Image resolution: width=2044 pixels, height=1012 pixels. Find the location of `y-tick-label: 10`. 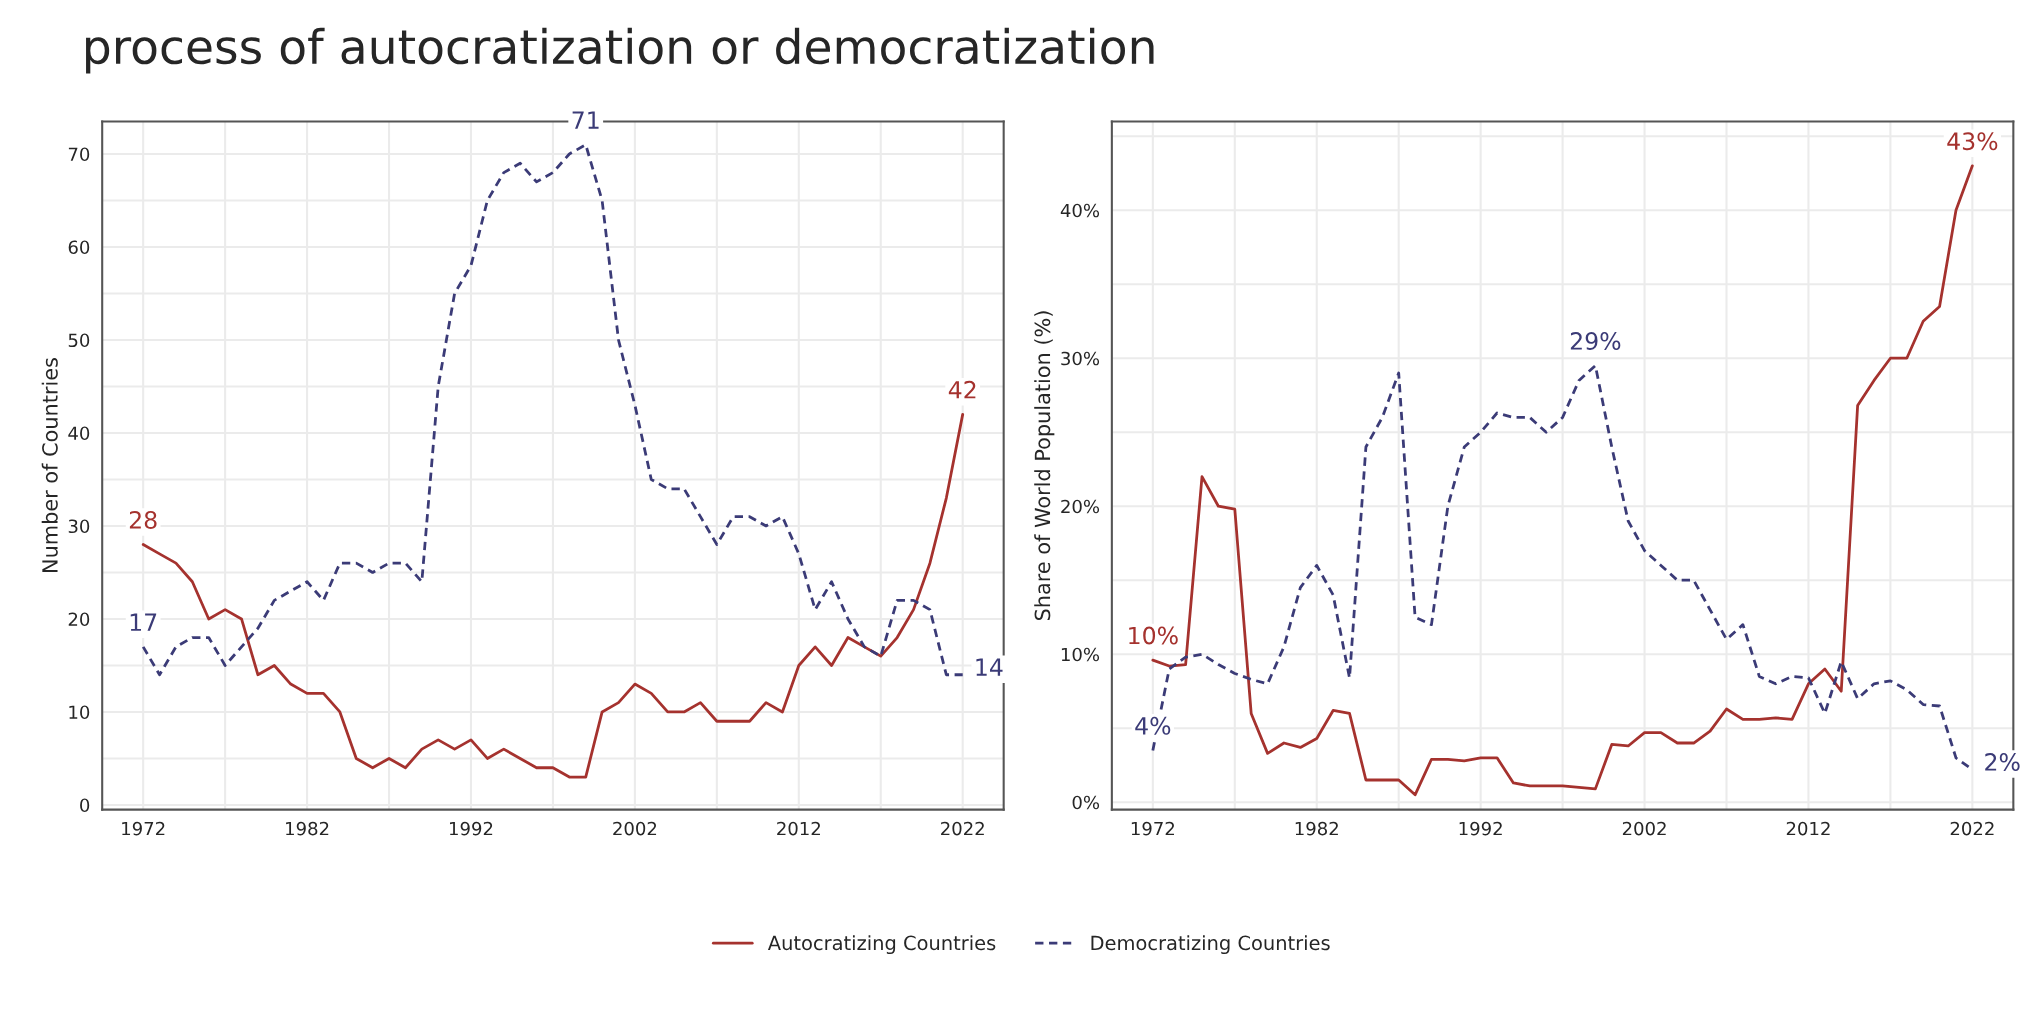

y-tick-label: 10 is located at coordinates (79, 712).